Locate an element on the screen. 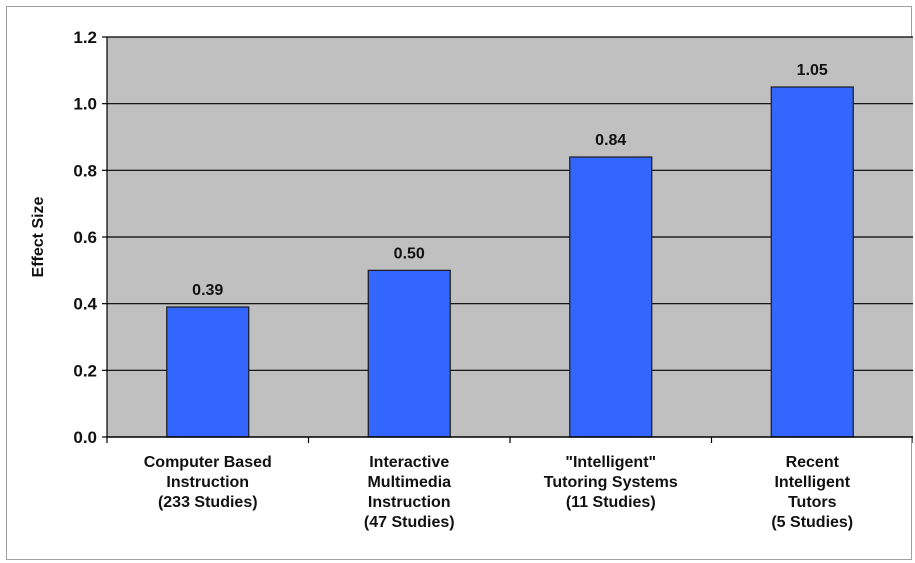 Image resolution: width=915 pixels, height=563 pixels. y-tick-label: 0.8 is located at coordinates (85, 170).